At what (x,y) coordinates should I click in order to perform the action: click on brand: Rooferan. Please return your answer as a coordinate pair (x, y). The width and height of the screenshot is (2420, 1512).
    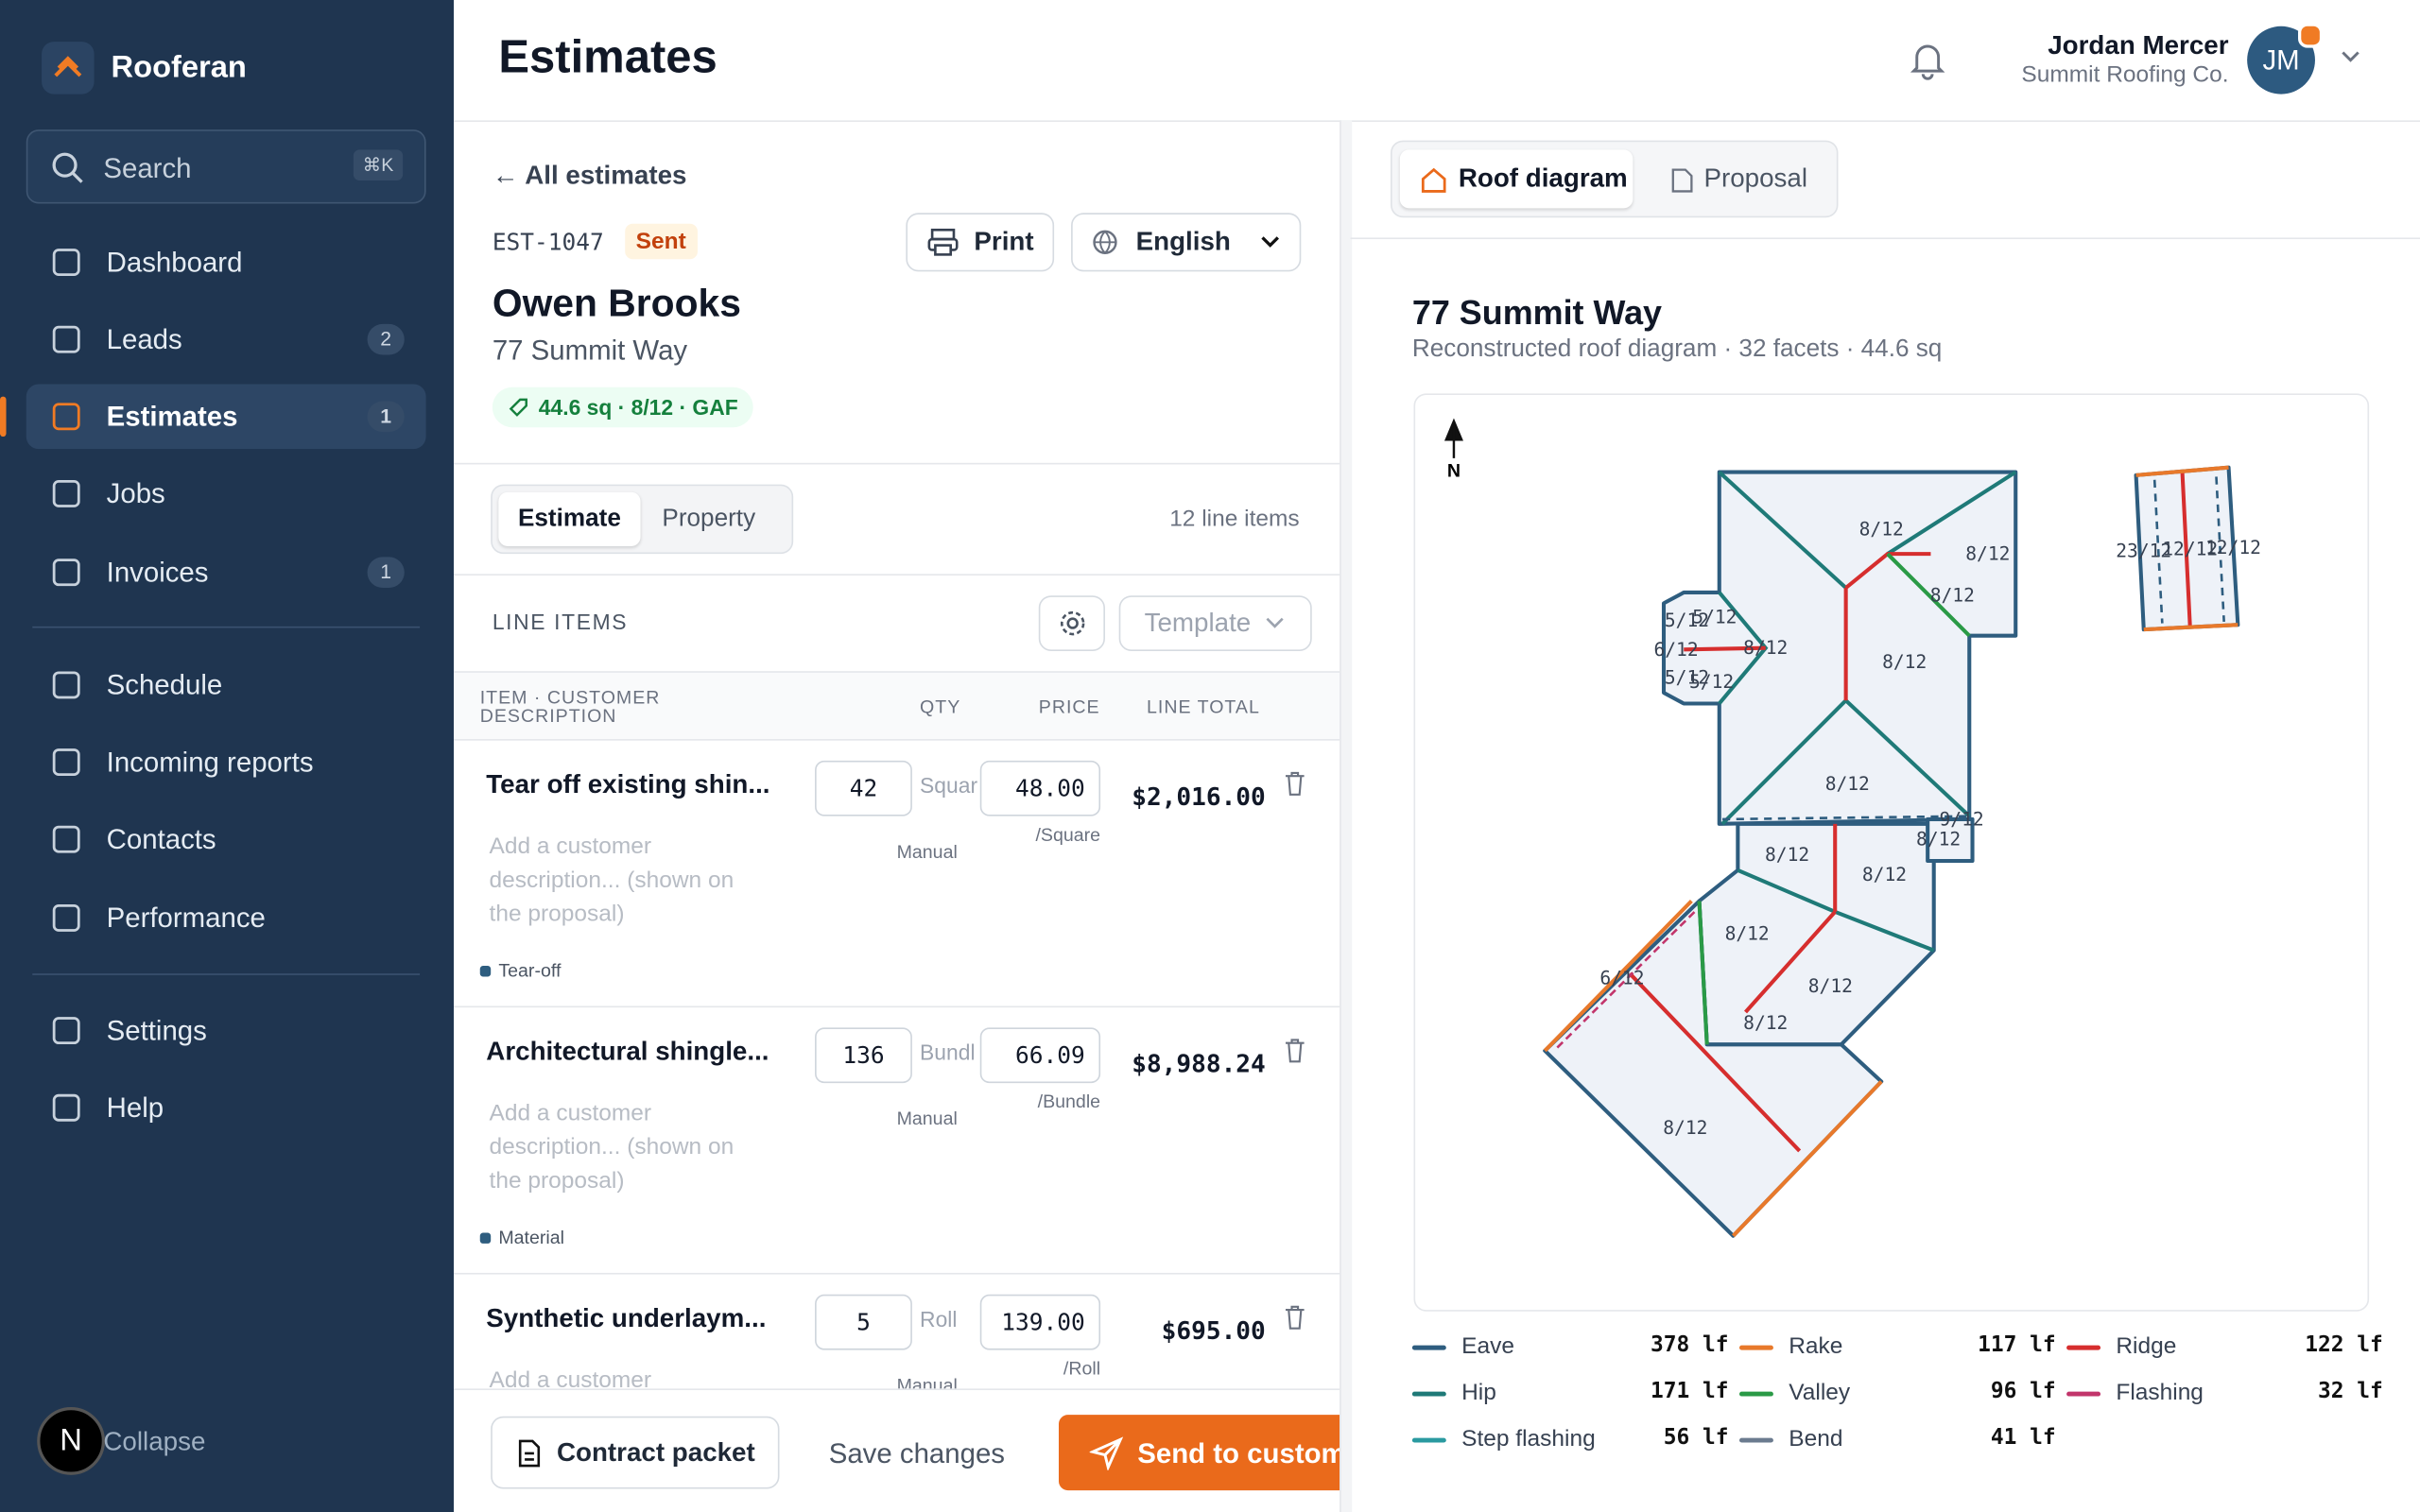
    Looking at the image, I should click on (179, 67).